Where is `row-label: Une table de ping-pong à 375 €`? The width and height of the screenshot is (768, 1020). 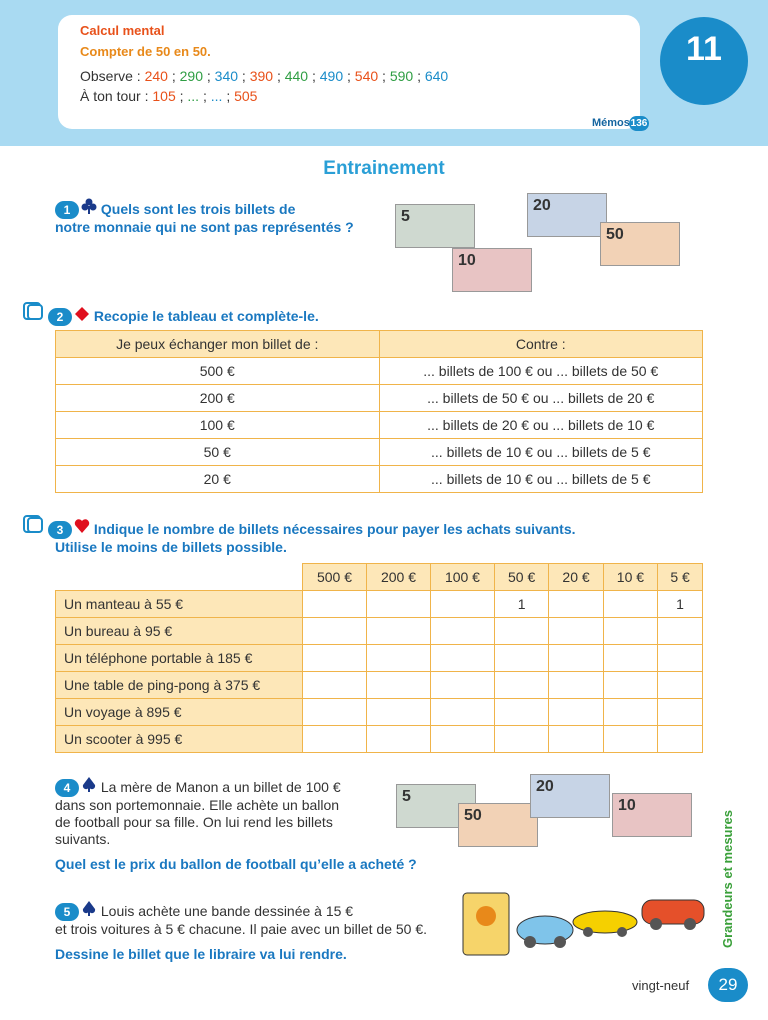 row-label: Une table de ping-pong à 375 € is located at coordinates (179, 685).